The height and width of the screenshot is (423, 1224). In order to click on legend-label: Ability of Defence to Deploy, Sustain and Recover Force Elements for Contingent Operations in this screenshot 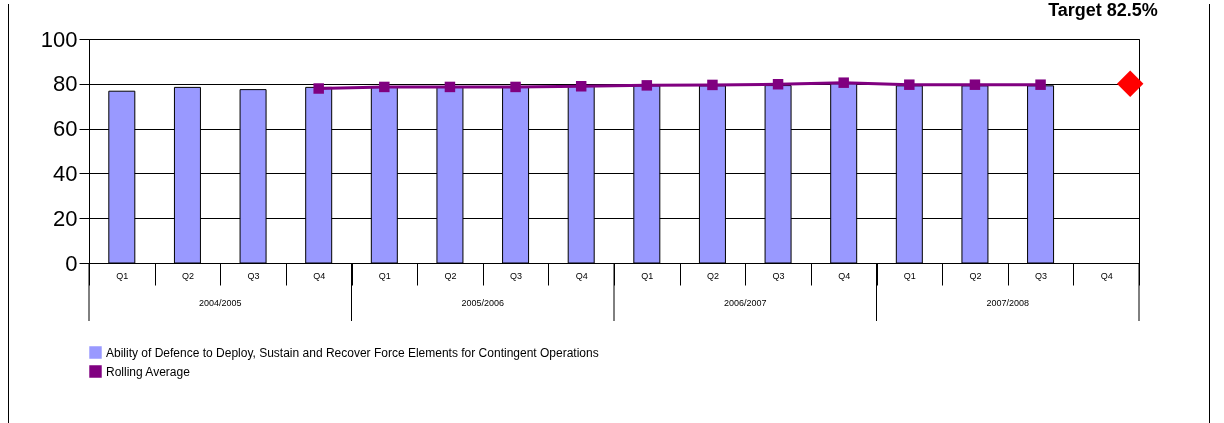, I will do `click(352, 352)`.